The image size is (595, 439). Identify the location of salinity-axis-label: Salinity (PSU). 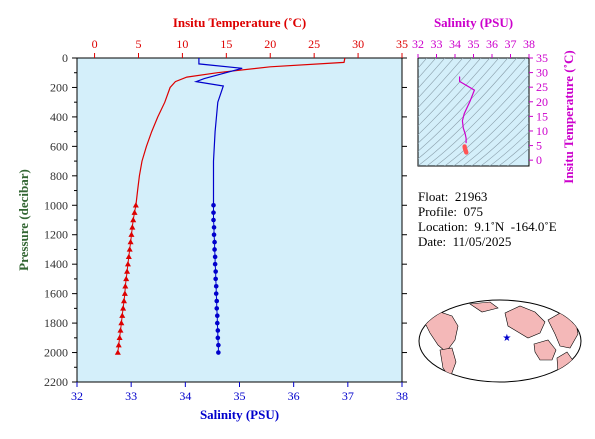
(239, 414).